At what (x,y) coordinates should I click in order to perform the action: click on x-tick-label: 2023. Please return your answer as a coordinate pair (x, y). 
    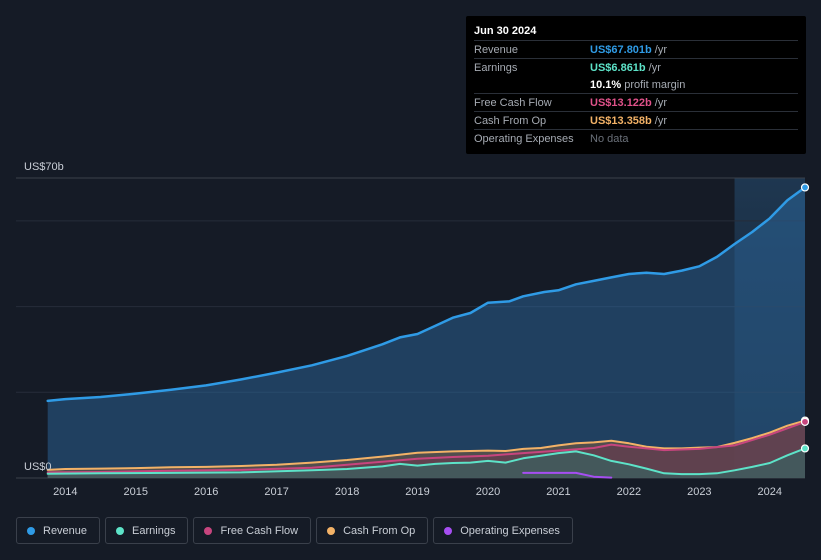
    Looking at the image, I should click on (699, 492).